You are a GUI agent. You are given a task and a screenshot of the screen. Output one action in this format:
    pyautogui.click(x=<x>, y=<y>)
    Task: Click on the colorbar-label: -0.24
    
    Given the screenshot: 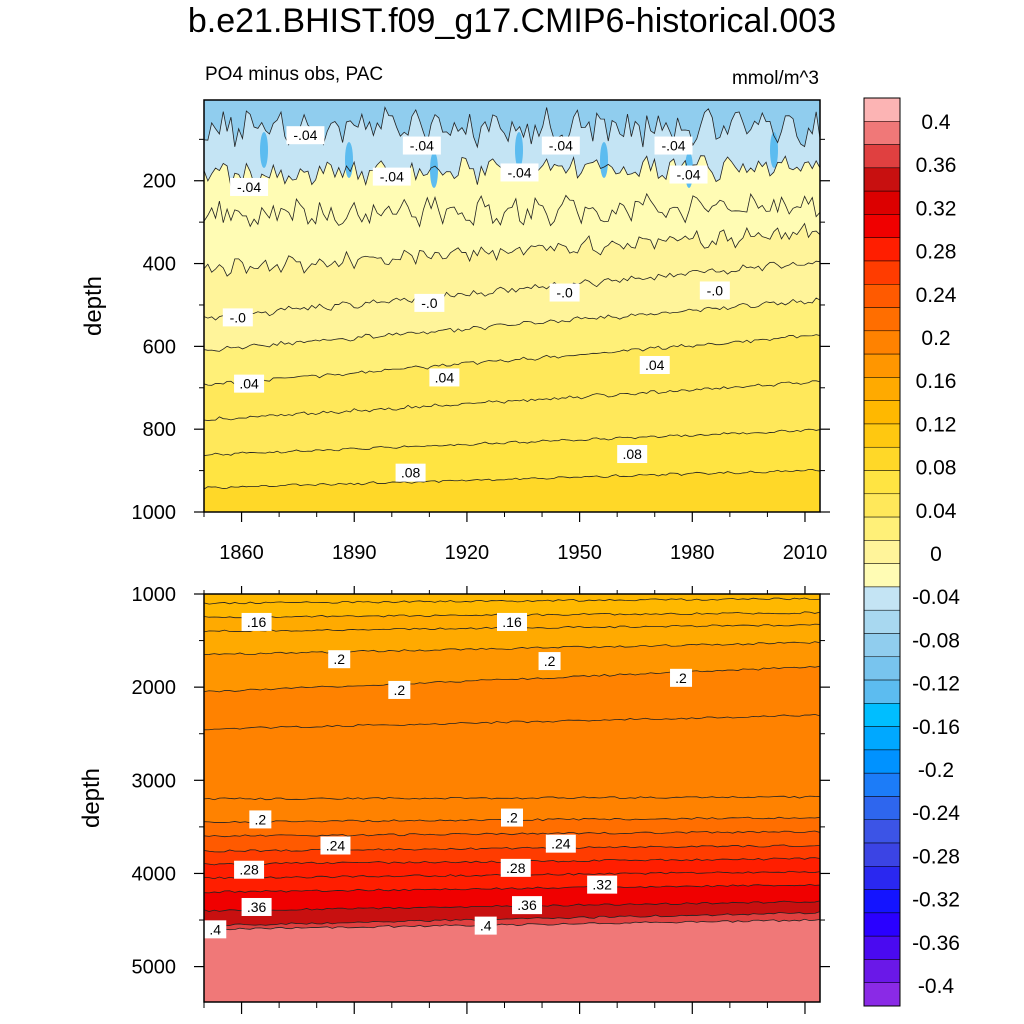 What is the action you would take?
    pyautogui.click(x=936, y=813)
    